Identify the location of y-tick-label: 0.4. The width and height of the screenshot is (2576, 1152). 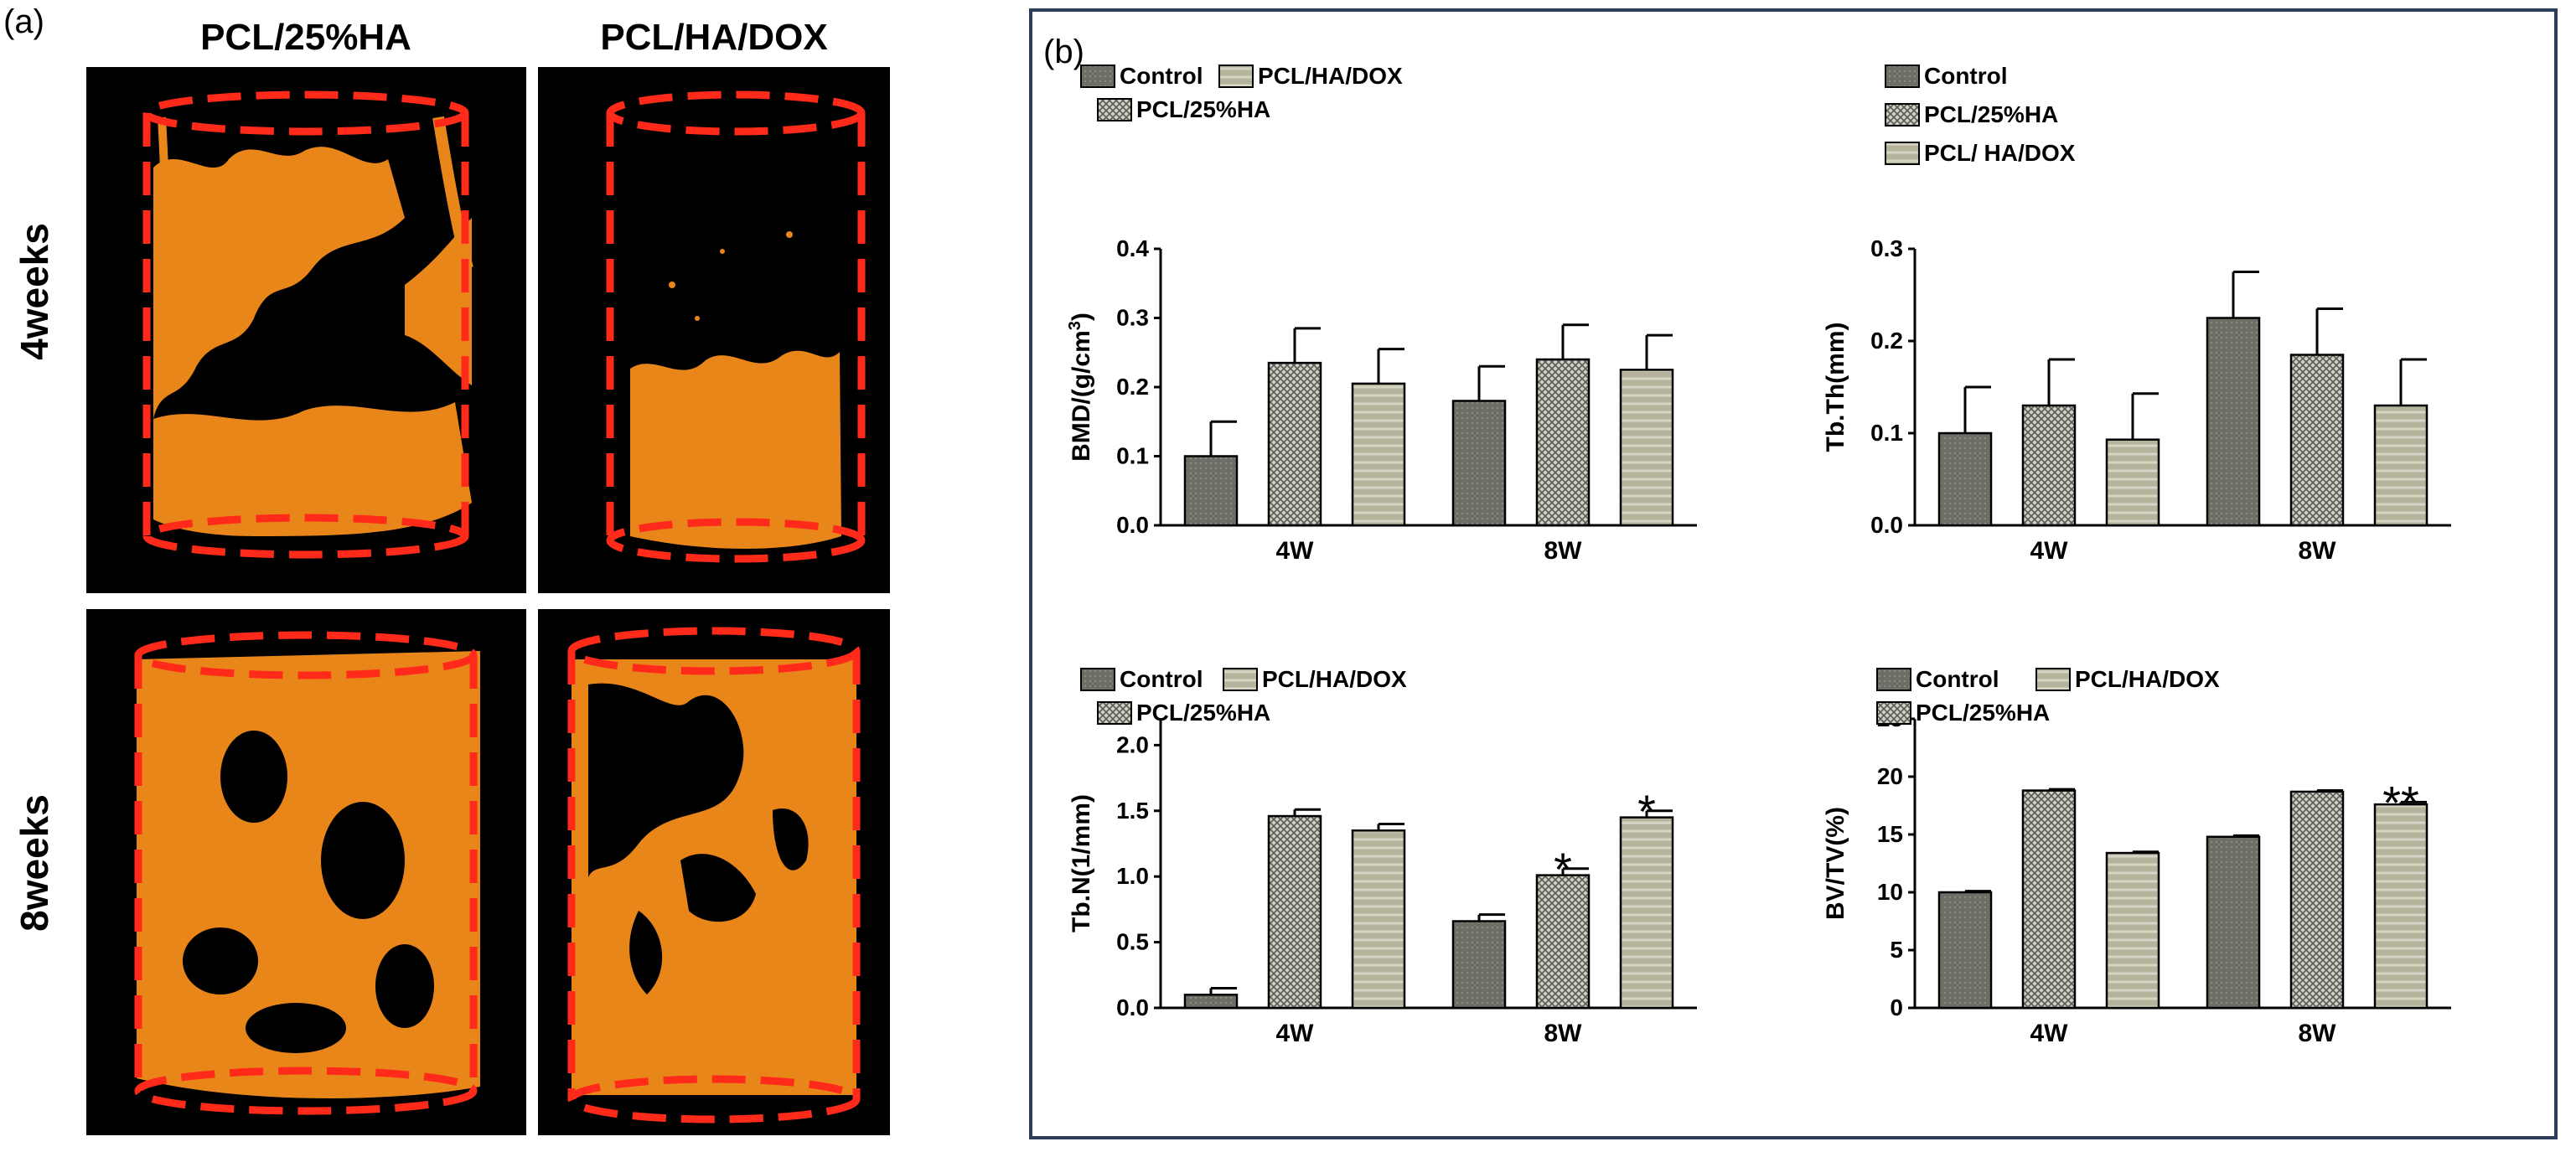
(1132, 248).